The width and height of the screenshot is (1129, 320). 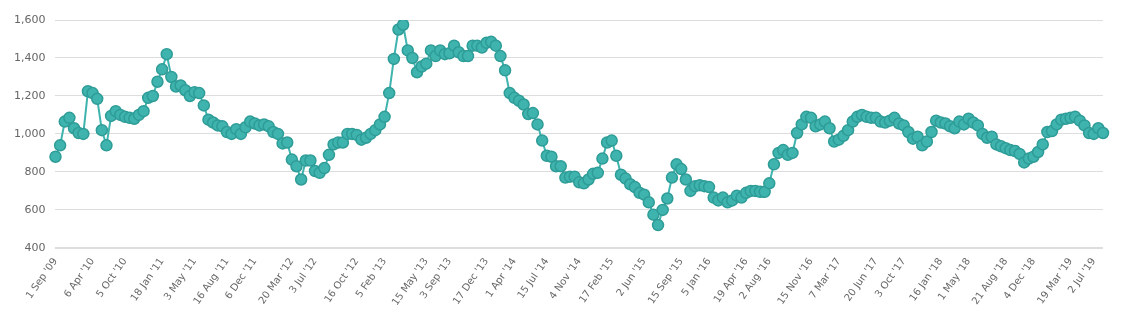 What do you see at coordinates (41, 278) in the screenshot?
I see `x-tick-label: 1 Sep '09` at bounding box center [41, 278].